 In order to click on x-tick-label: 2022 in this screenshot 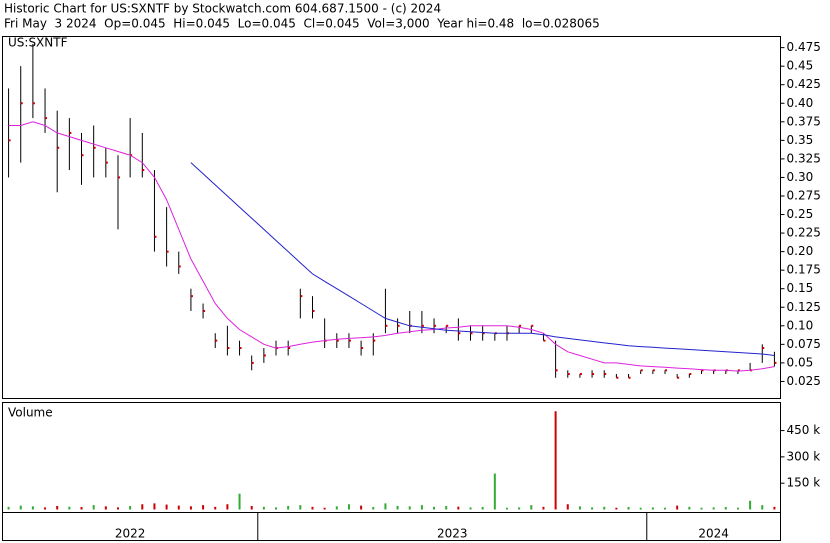, I will do `click(130, 534)`.